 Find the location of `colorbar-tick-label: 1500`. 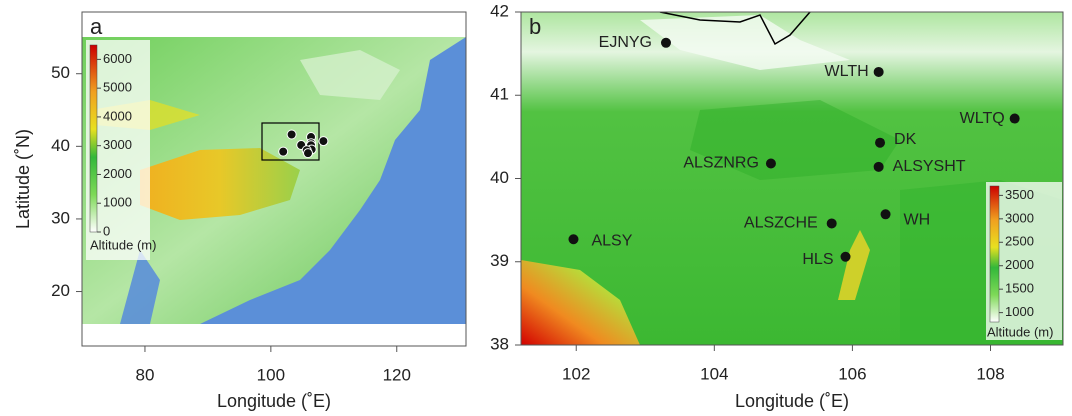

colorbar-tick-label: 1500 is located at coordinates (1019, 288).